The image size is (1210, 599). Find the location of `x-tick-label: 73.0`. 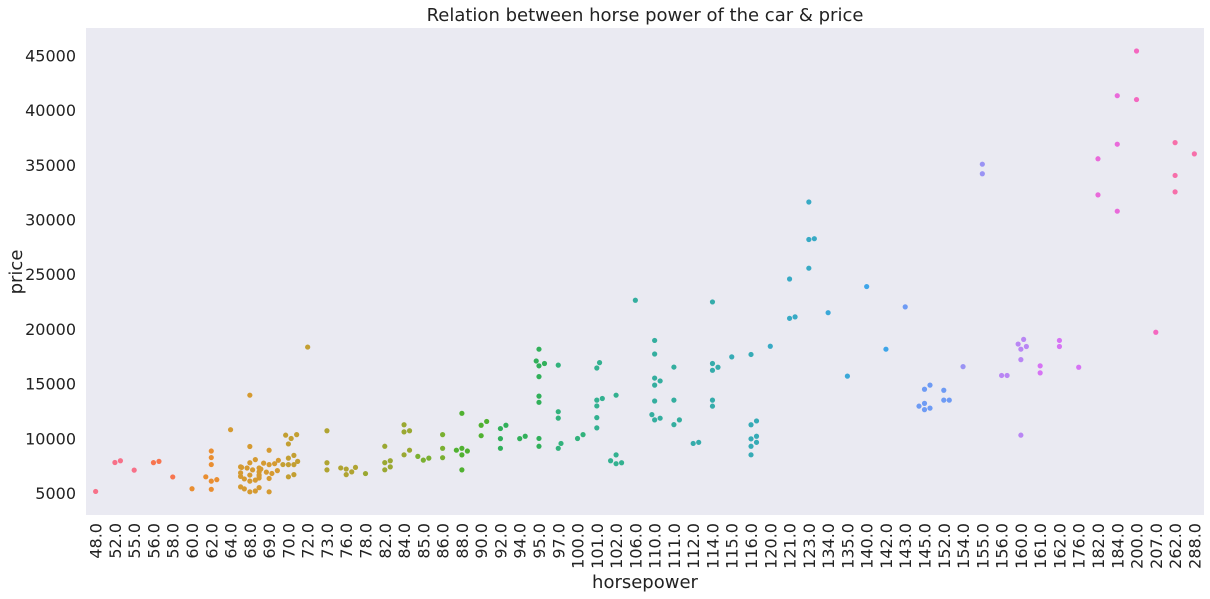

x-tick-label: 73.0 is located at coordinates (327, 541).